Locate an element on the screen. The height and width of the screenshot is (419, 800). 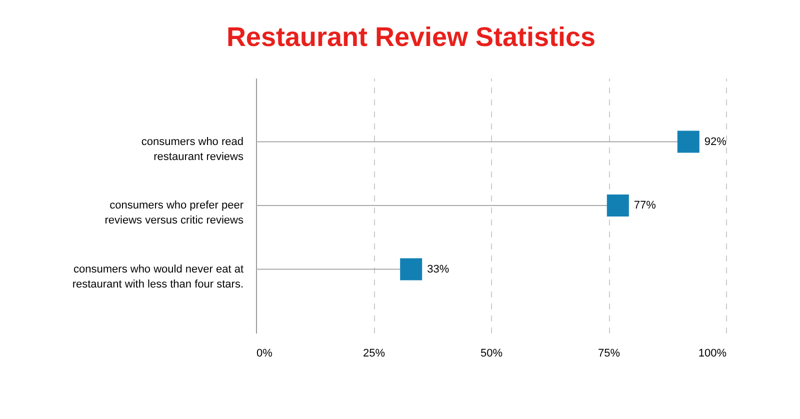
data-label: 92% is located at coordinates (715, 142).